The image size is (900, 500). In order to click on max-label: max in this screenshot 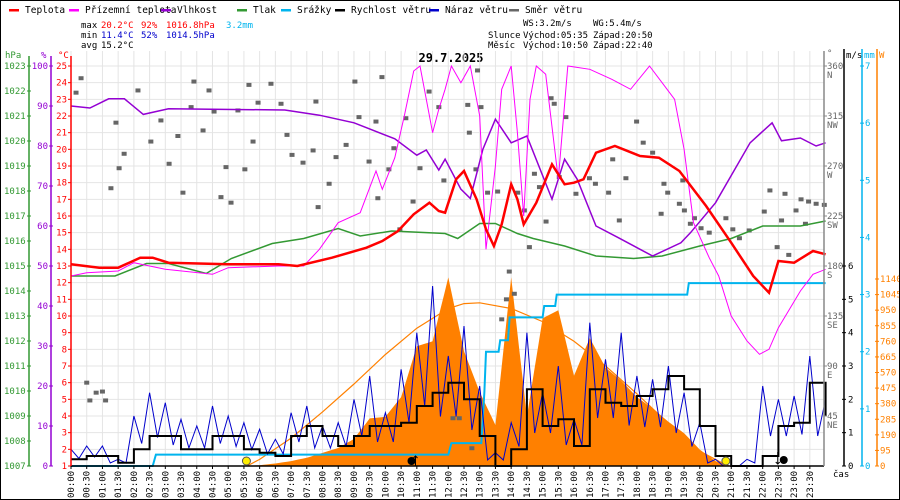, I will do `click(89, 26)`.